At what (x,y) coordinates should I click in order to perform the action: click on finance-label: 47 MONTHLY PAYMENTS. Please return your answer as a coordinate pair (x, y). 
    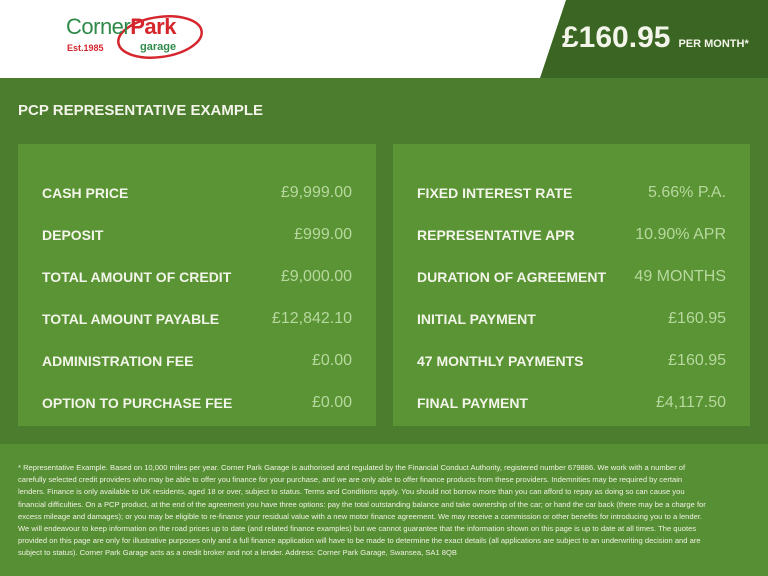
    Looking at the image, I should click on (500, 361).